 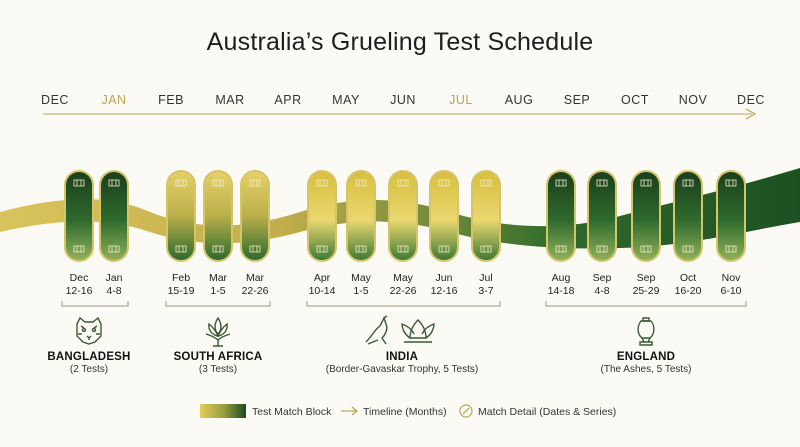 I want to click on timeline-arrowhead, so click(x=751, y=114).